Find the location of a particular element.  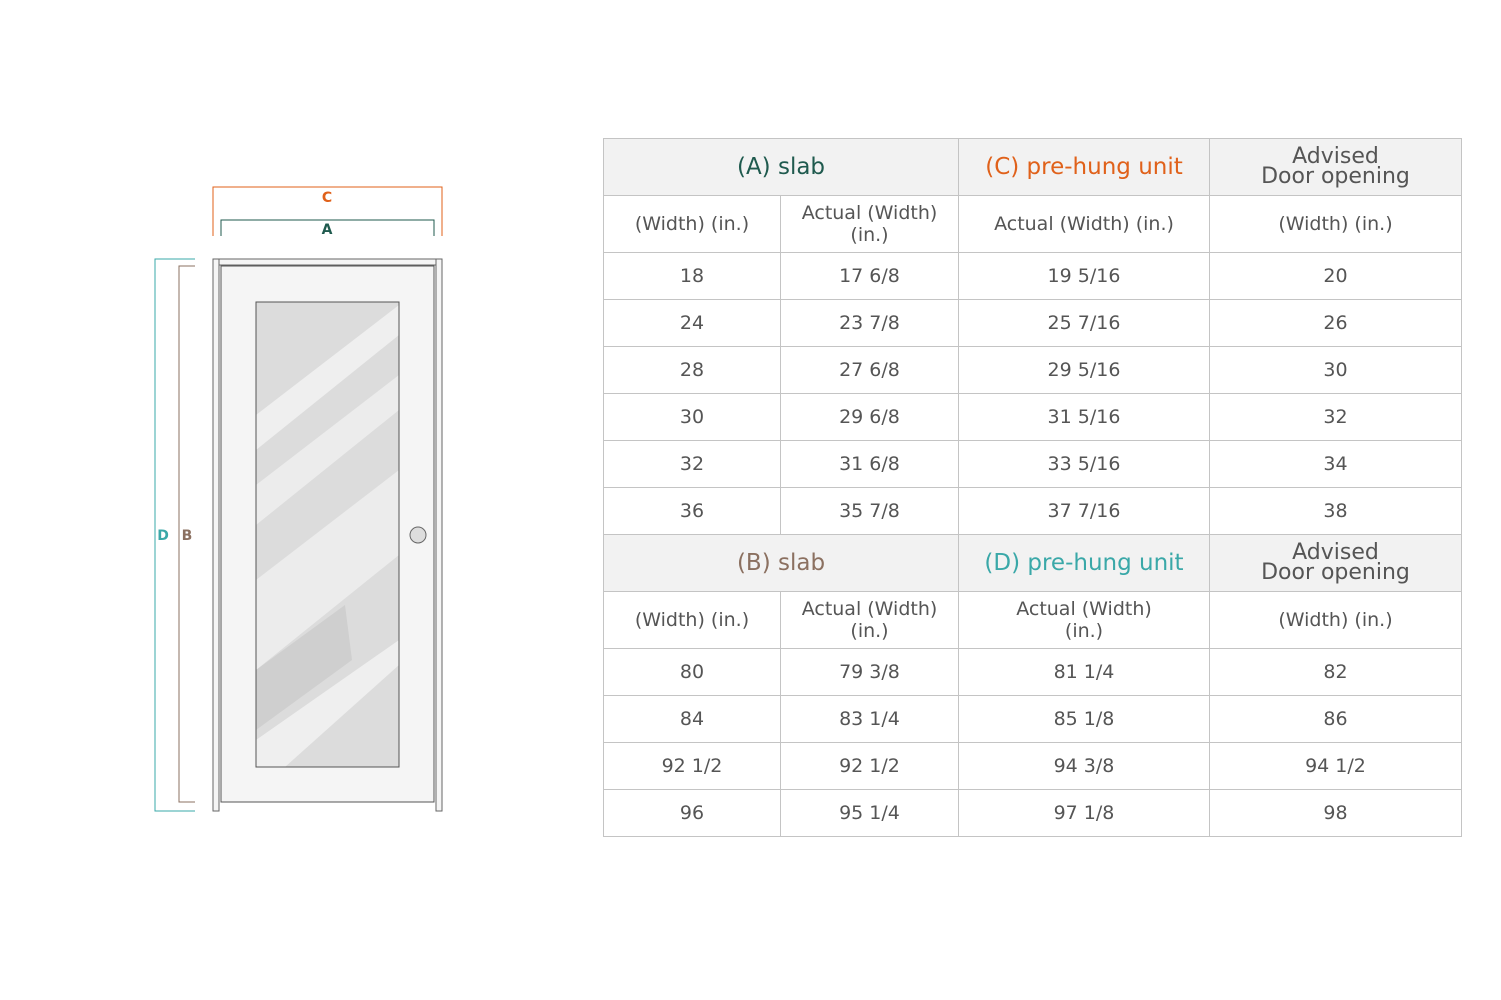

table-cell: 34 is located at coordinates (1335, 464).